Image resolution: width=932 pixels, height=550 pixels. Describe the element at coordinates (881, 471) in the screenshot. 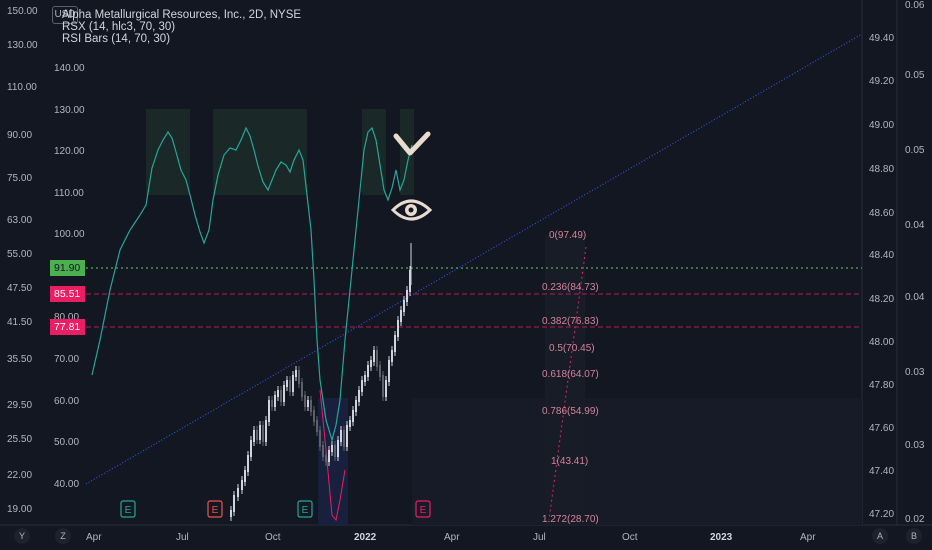

I see `right-tick: 47.40` at that location.